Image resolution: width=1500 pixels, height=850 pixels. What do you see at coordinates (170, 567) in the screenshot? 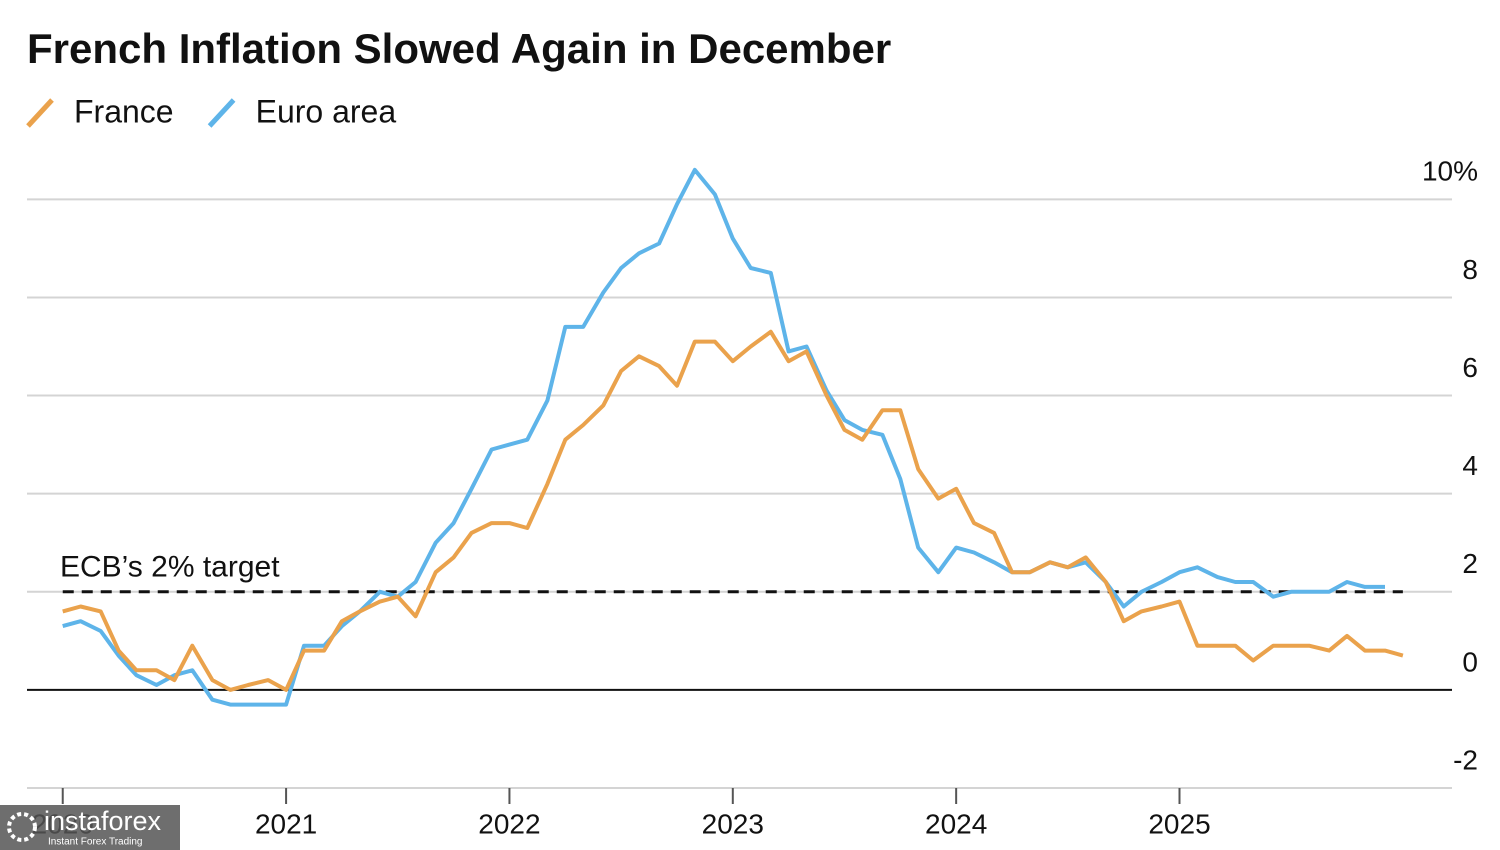
I see `target-label: ECB’s 2% target` at bounding box center [170, 567].